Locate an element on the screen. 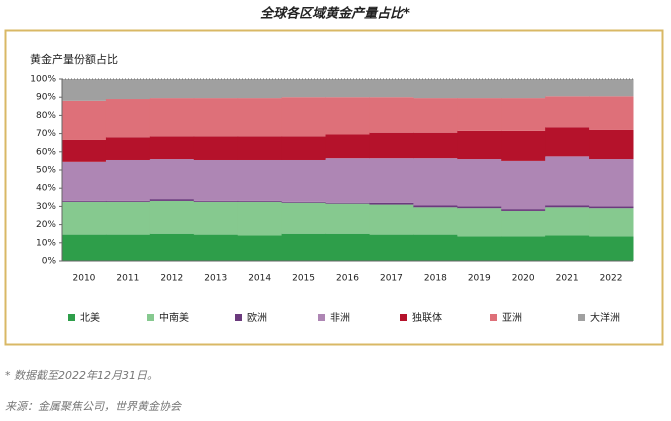 The height and width of the screenshot is (421, 671). x-tick-label: 2014 is located at coordinates (259, 279).